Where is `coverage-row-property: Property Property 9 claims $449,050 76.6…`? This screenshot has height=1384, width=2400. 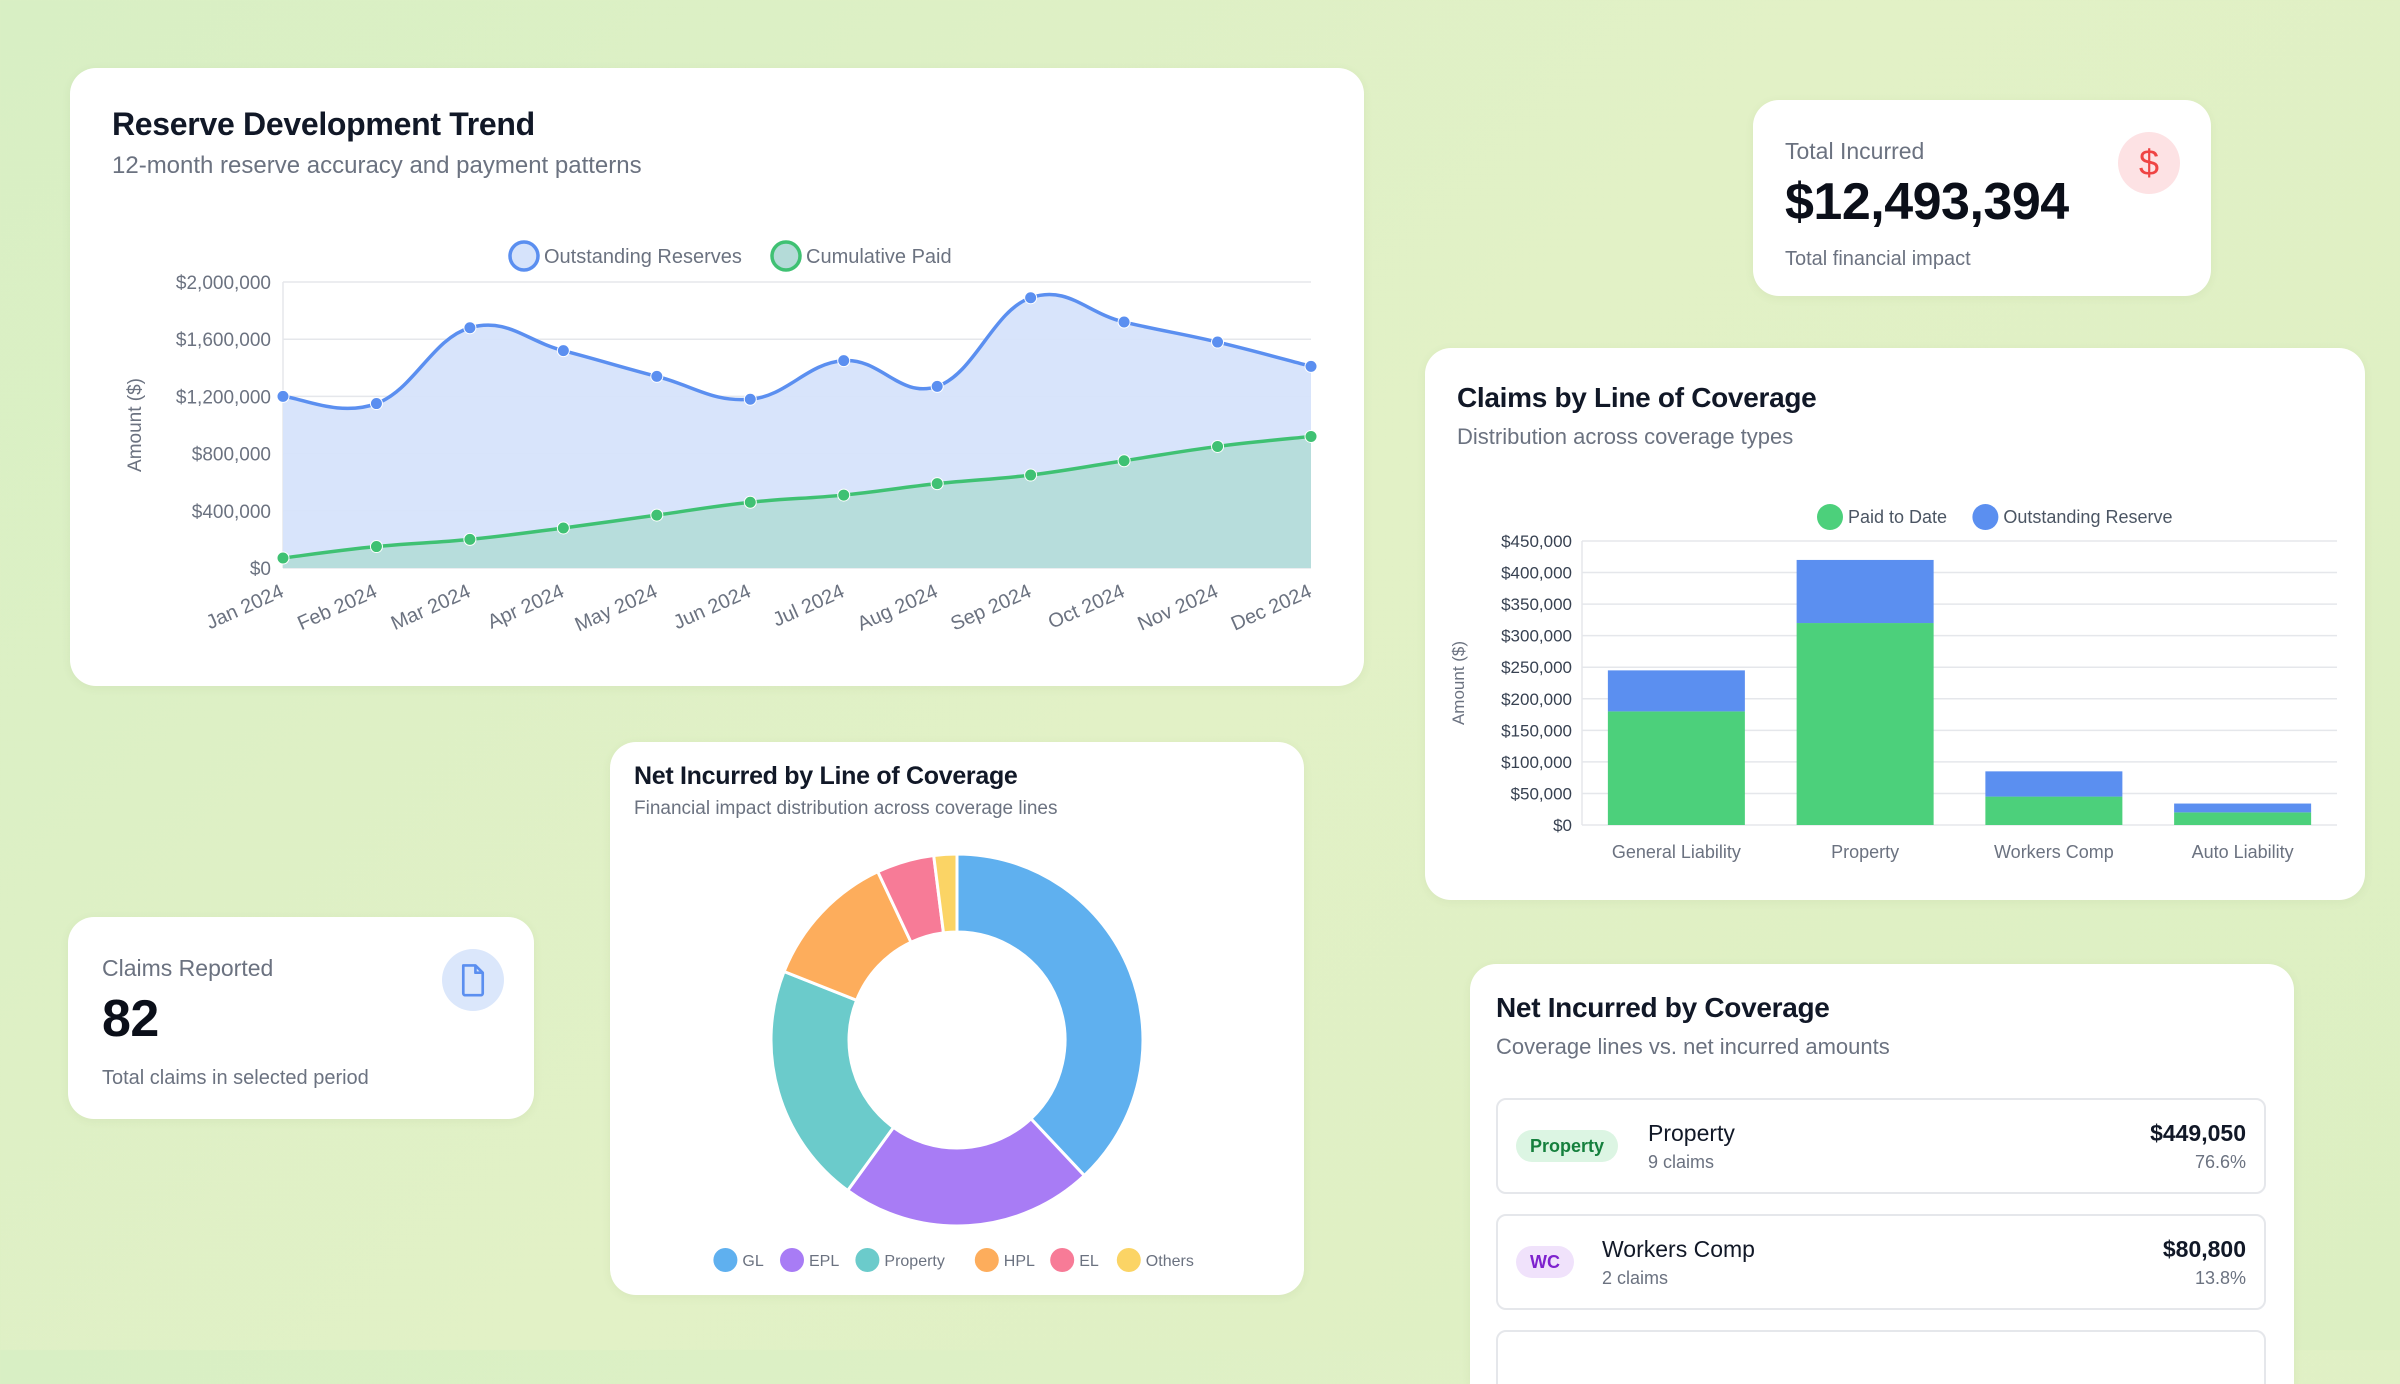
coverage-row-property: Property Property 9 claims $449,050 76.6… is located at coordinates (1881, 1146).